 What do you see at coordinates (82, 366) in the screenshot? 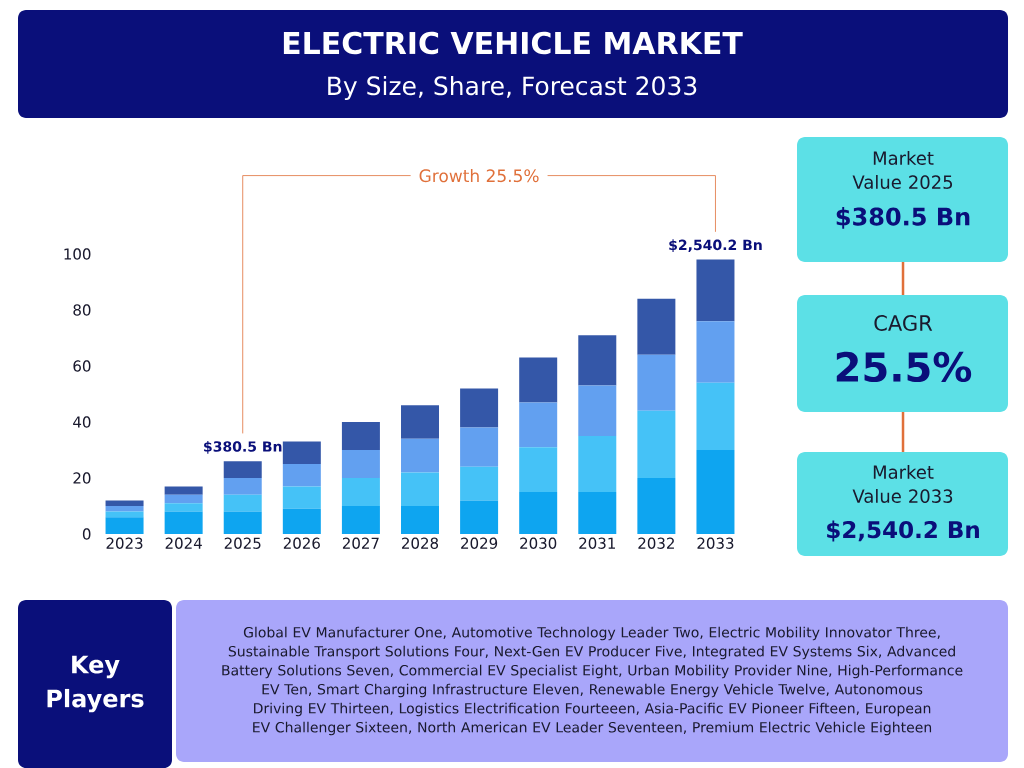
I see `y-tick-label: 60` at bounding box center [82, 366].